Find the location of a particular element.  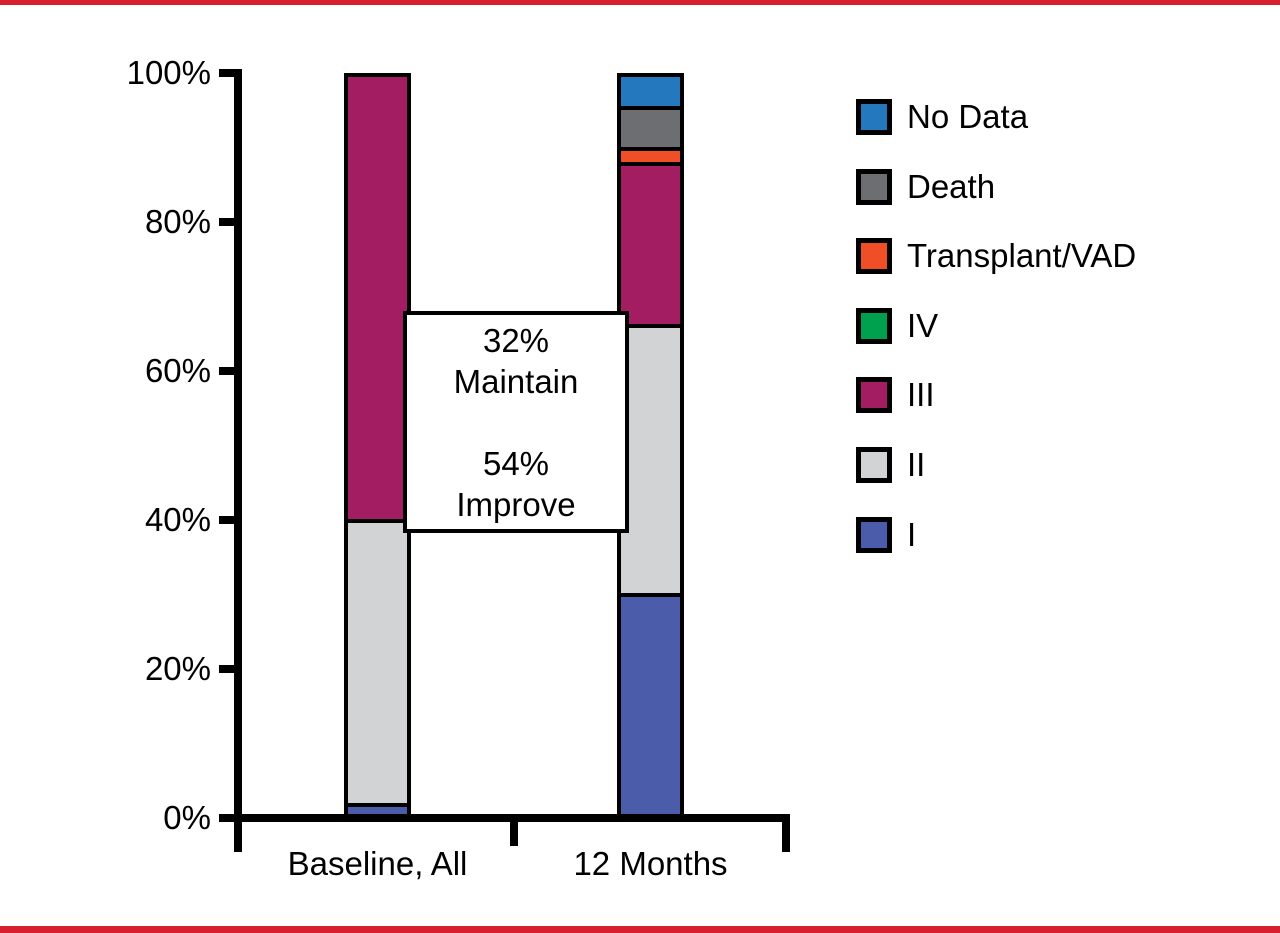

legend-label-no-data: No Data is located at coordinates (968, 116).